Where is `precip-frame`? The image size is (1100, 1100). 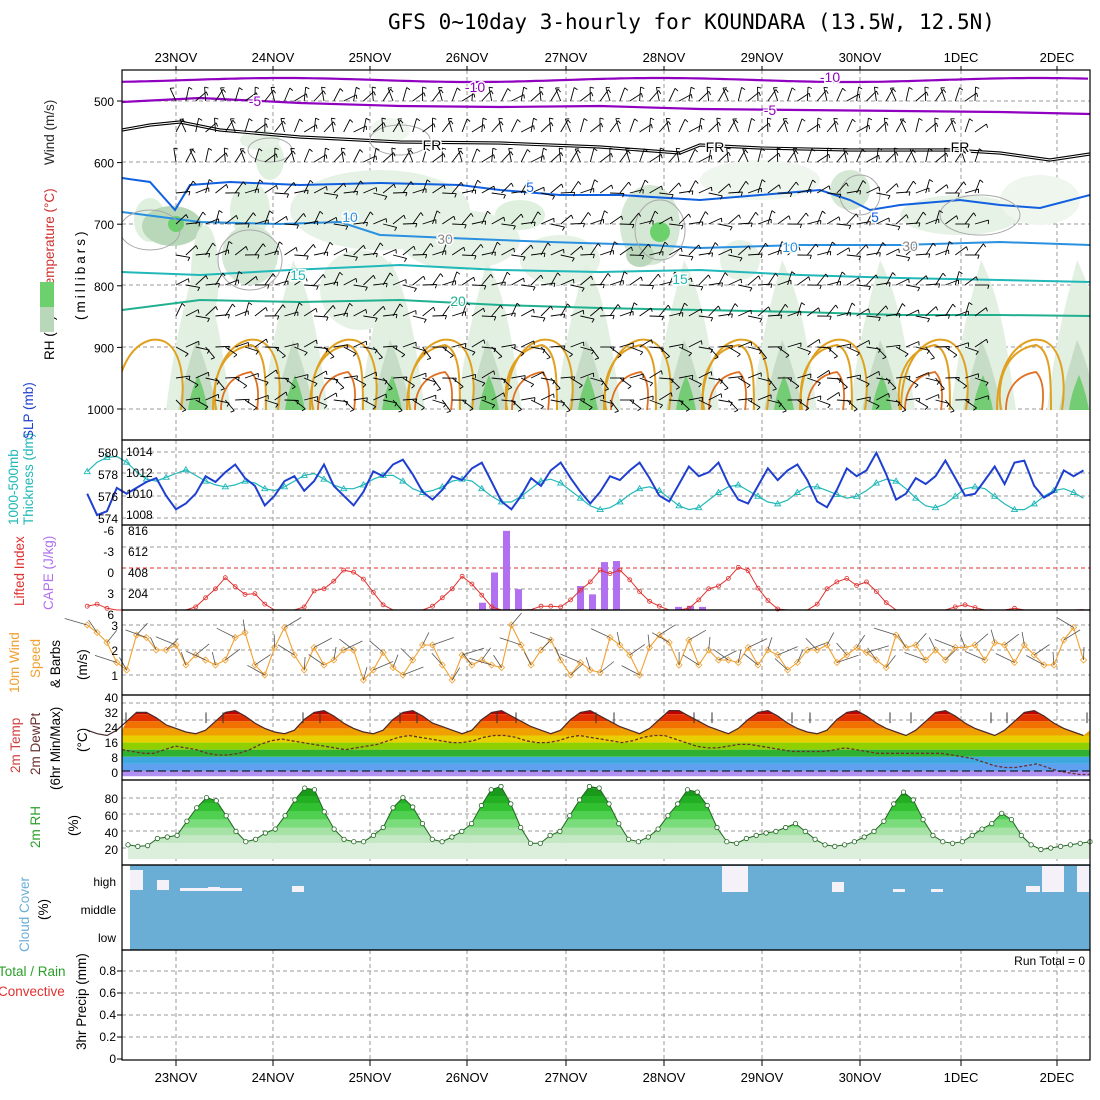
precip-frame is located at coordinates (606, 1005).